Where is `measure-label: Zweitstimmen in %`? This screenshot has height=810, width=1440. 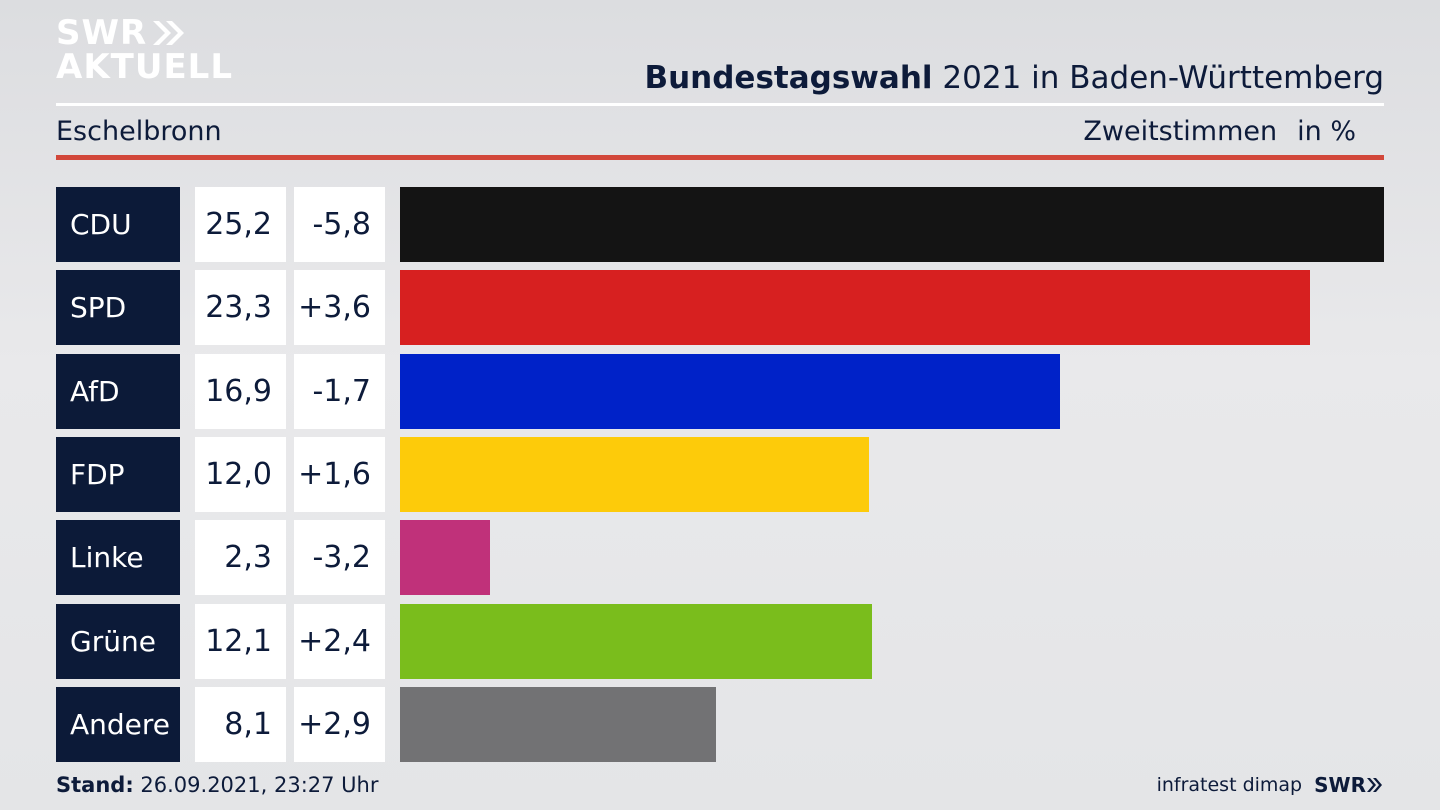 measure-label: Zweitstimmen in % is located at coordinates (1219, 132).